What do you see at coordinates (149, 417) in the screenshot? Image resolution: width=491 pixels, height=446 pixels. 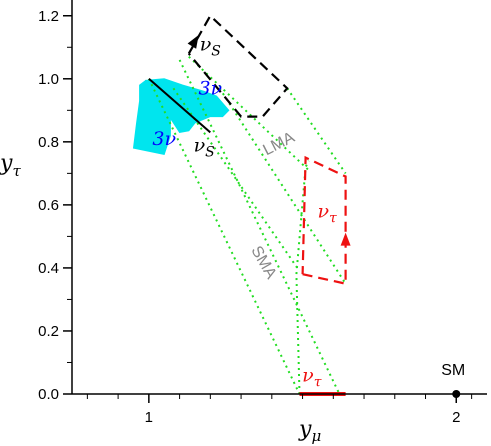 I see `x-tick-label: 1` at bounding box center [149, 417].